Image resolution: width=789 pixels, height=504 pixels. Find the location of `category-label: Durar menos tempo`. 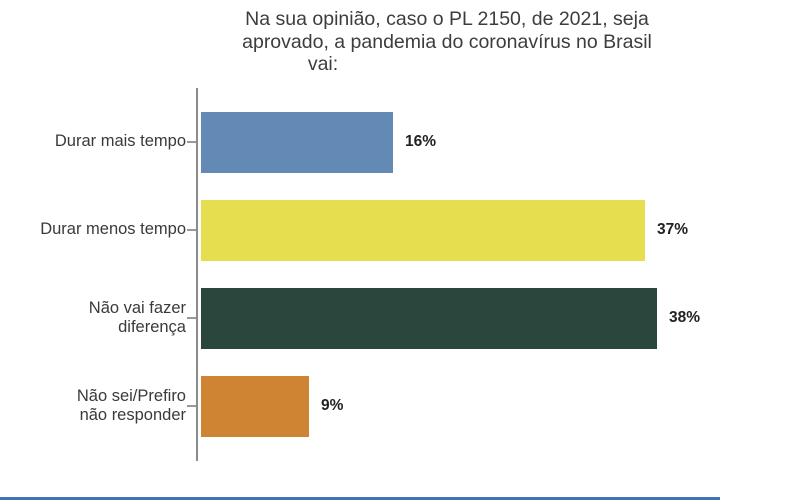

category-label: Durar menos tempo is located at coordinates (93, 230).